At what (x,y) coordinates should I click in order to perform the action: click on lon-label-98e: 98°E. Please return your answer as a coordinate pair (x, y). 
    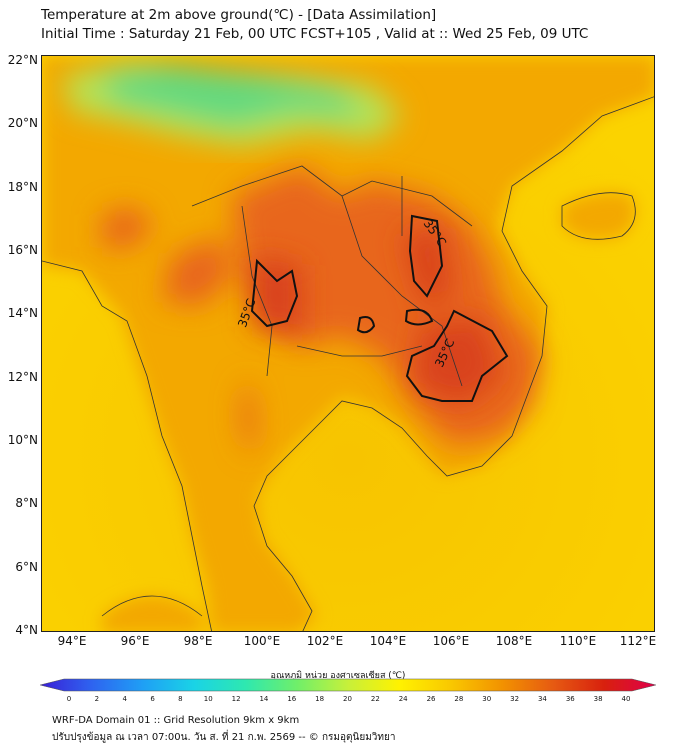
    Looking at the image, I should click on (198, 641).